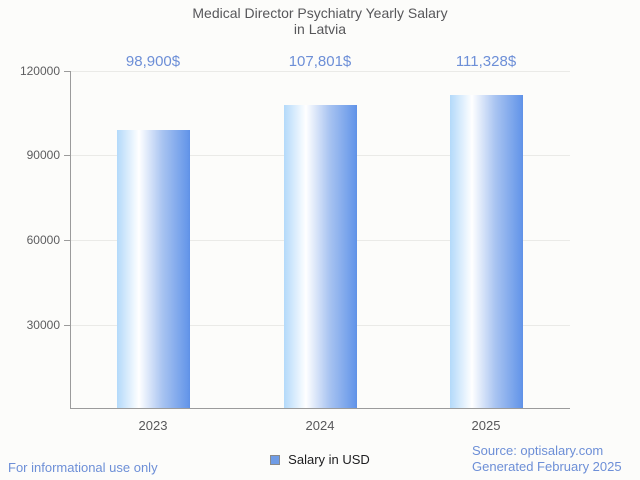 Image resolution: width=640 pixels, height=480 pixels. Describe the element at coordinates (486, 251) in the screenshot. I see `bar-2025` at that location.